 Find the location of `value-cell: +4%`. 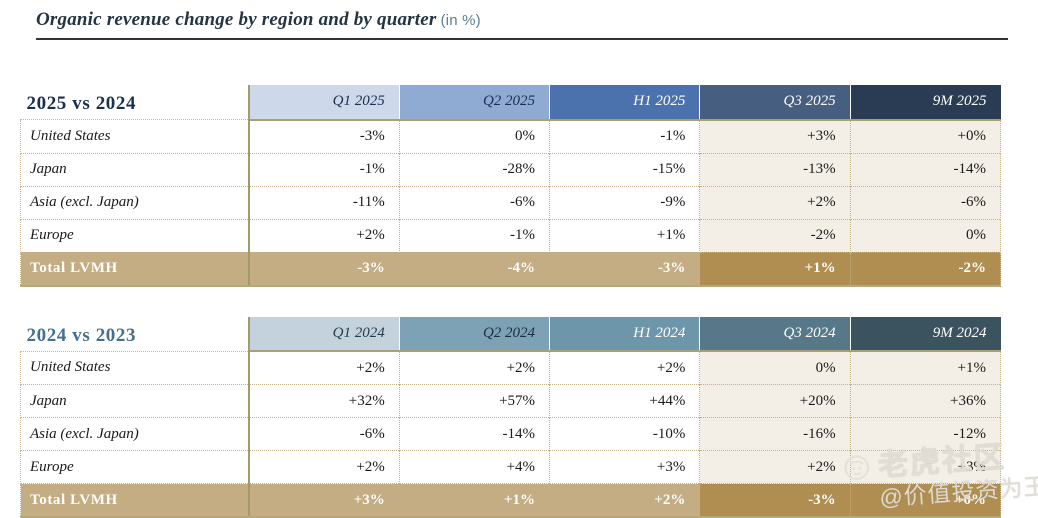

value-cell: +4% is located at coordinates (474, 467).